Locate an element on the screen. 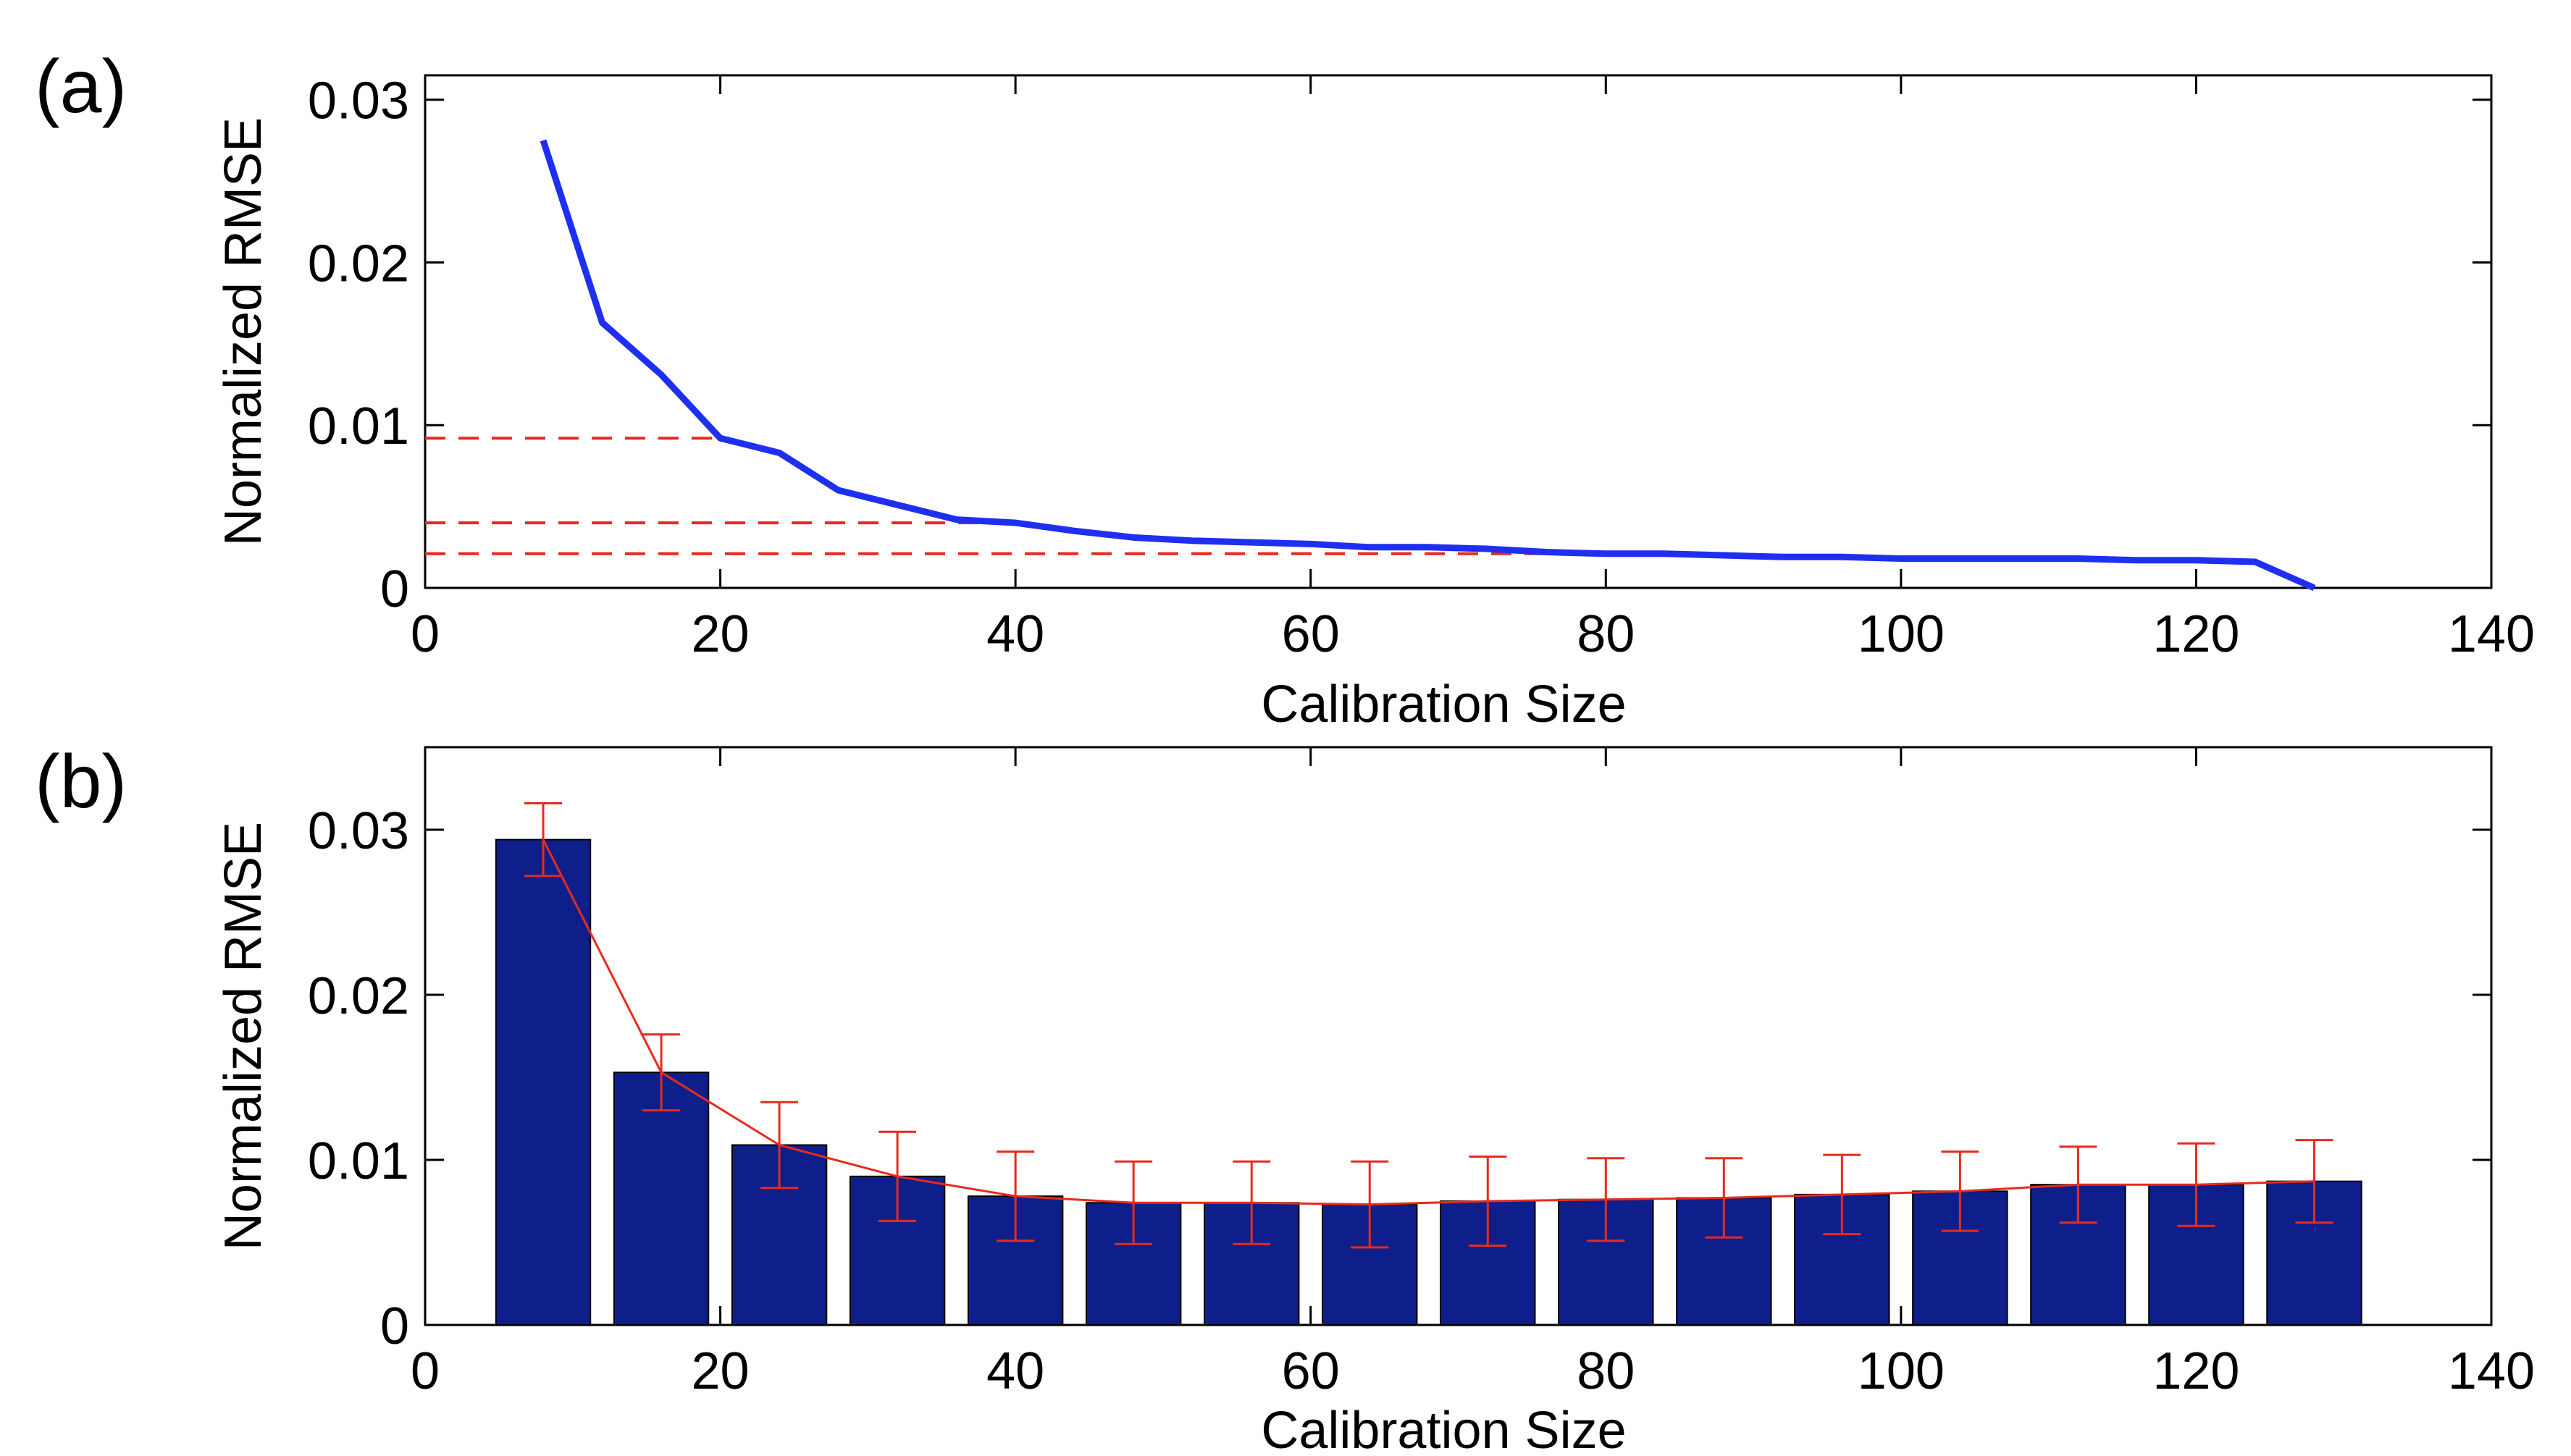  panel-a-xlabel: Calibration Size is located at coordinates (1443, 704).